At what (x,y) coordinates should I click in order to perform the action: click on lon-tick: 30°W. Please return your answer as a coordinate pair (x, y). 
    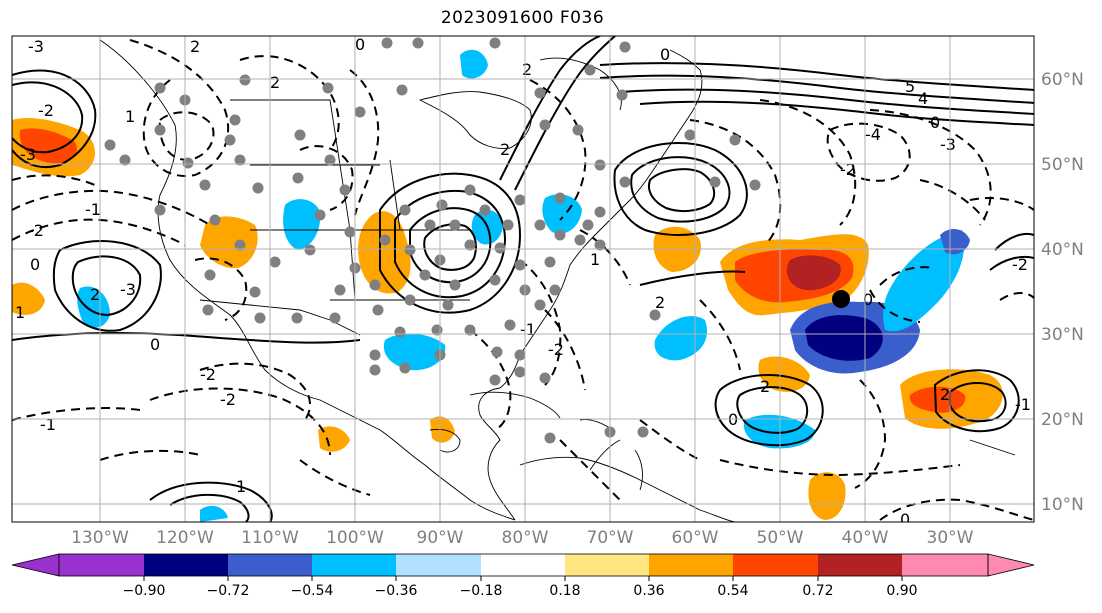
    Looking at the image, I should click on (950, 538).